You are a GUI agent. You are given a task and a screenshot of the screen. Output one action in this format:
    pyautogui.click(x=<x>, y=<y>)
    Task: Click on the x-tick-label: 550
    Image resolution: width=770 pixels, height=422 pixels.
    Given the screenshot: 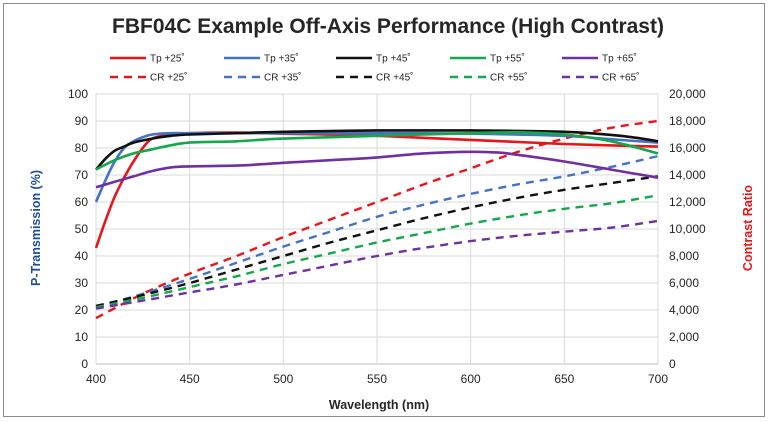 What is the action you would take?
    pyautogui.click(x=377, y=379)
    